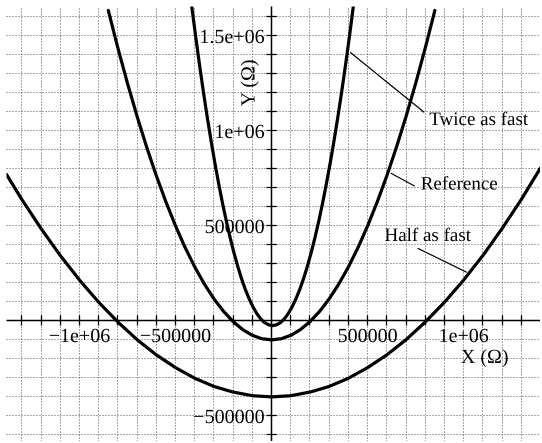  What do you see at coordinates (368, 335) in the screenshot?
I see `x-tick-label: 500000` at bounding box center [368, 335].